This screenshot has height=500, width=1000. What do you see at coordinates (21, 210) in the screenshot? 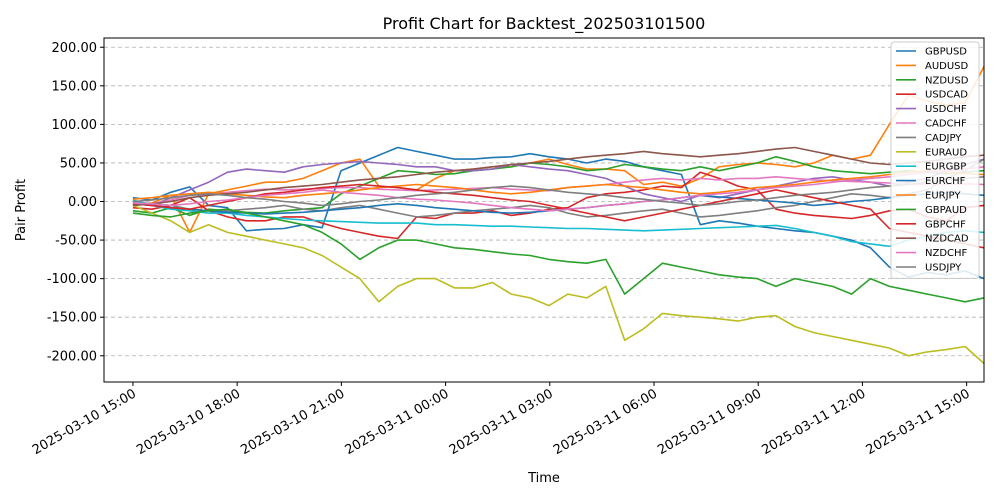
I see `y-axis-label: Pair Profit` at bounding box center [21, 210].